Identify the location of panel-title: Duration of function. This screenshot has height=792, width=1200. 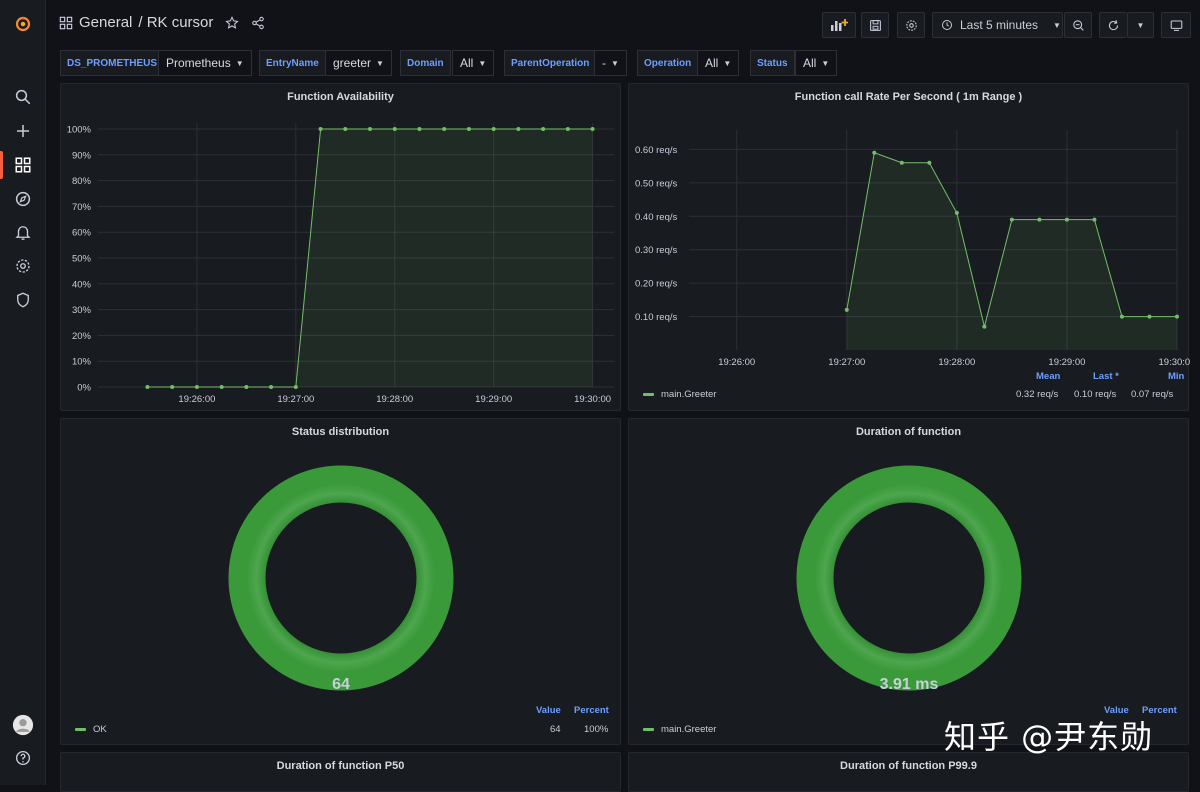
(908, 432).